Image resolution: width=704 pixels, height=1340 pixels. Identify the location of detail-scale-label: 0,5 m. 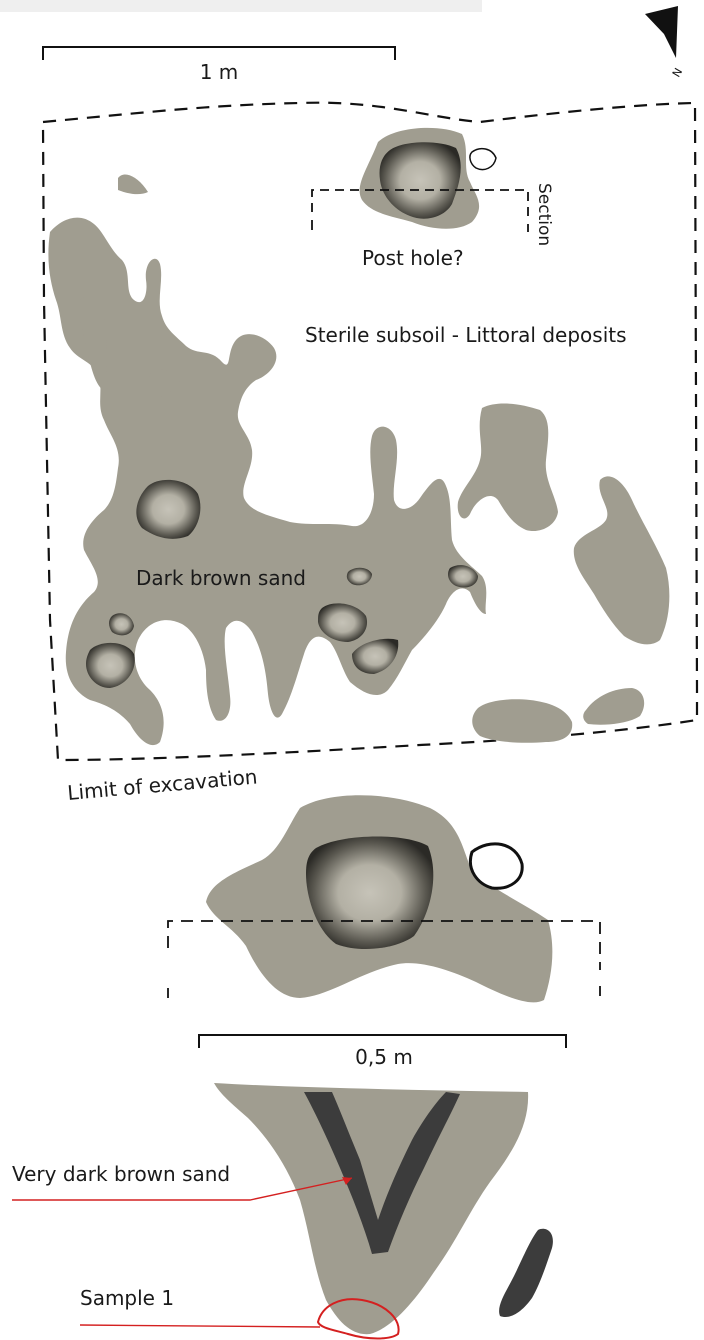
(384, 1057).